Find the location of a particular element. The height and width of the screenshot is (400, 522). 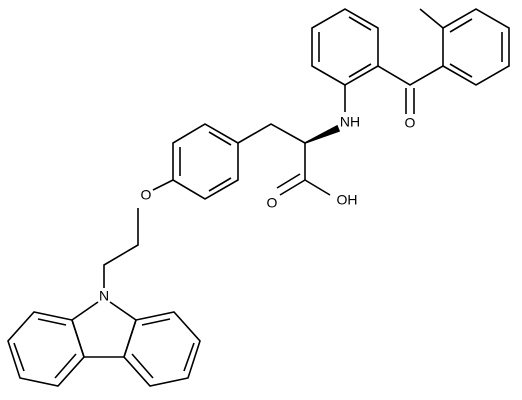

atom-label: NH is located at coordinates (350, 122).